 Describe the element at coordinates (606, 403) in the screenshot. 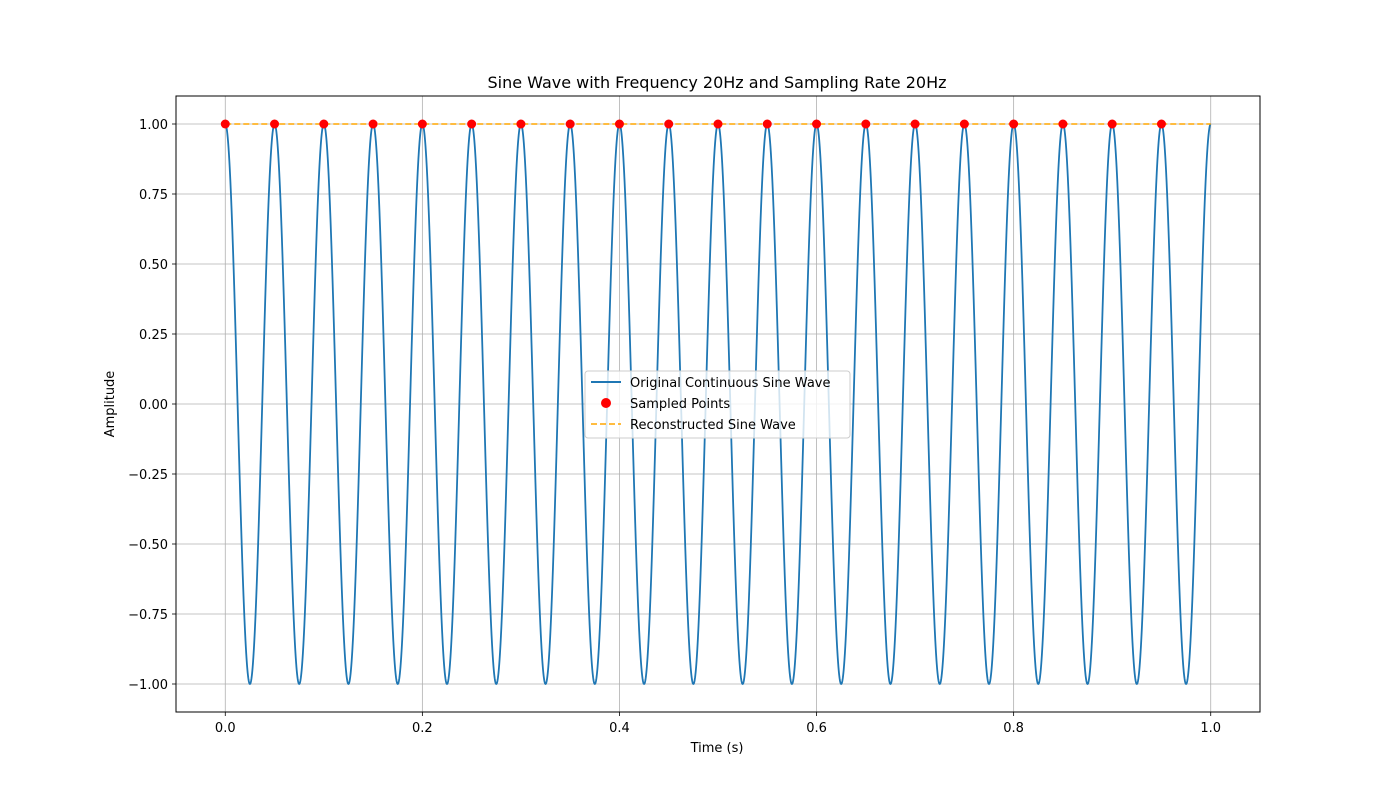

I see `legend-swatch-sampled` at that location.